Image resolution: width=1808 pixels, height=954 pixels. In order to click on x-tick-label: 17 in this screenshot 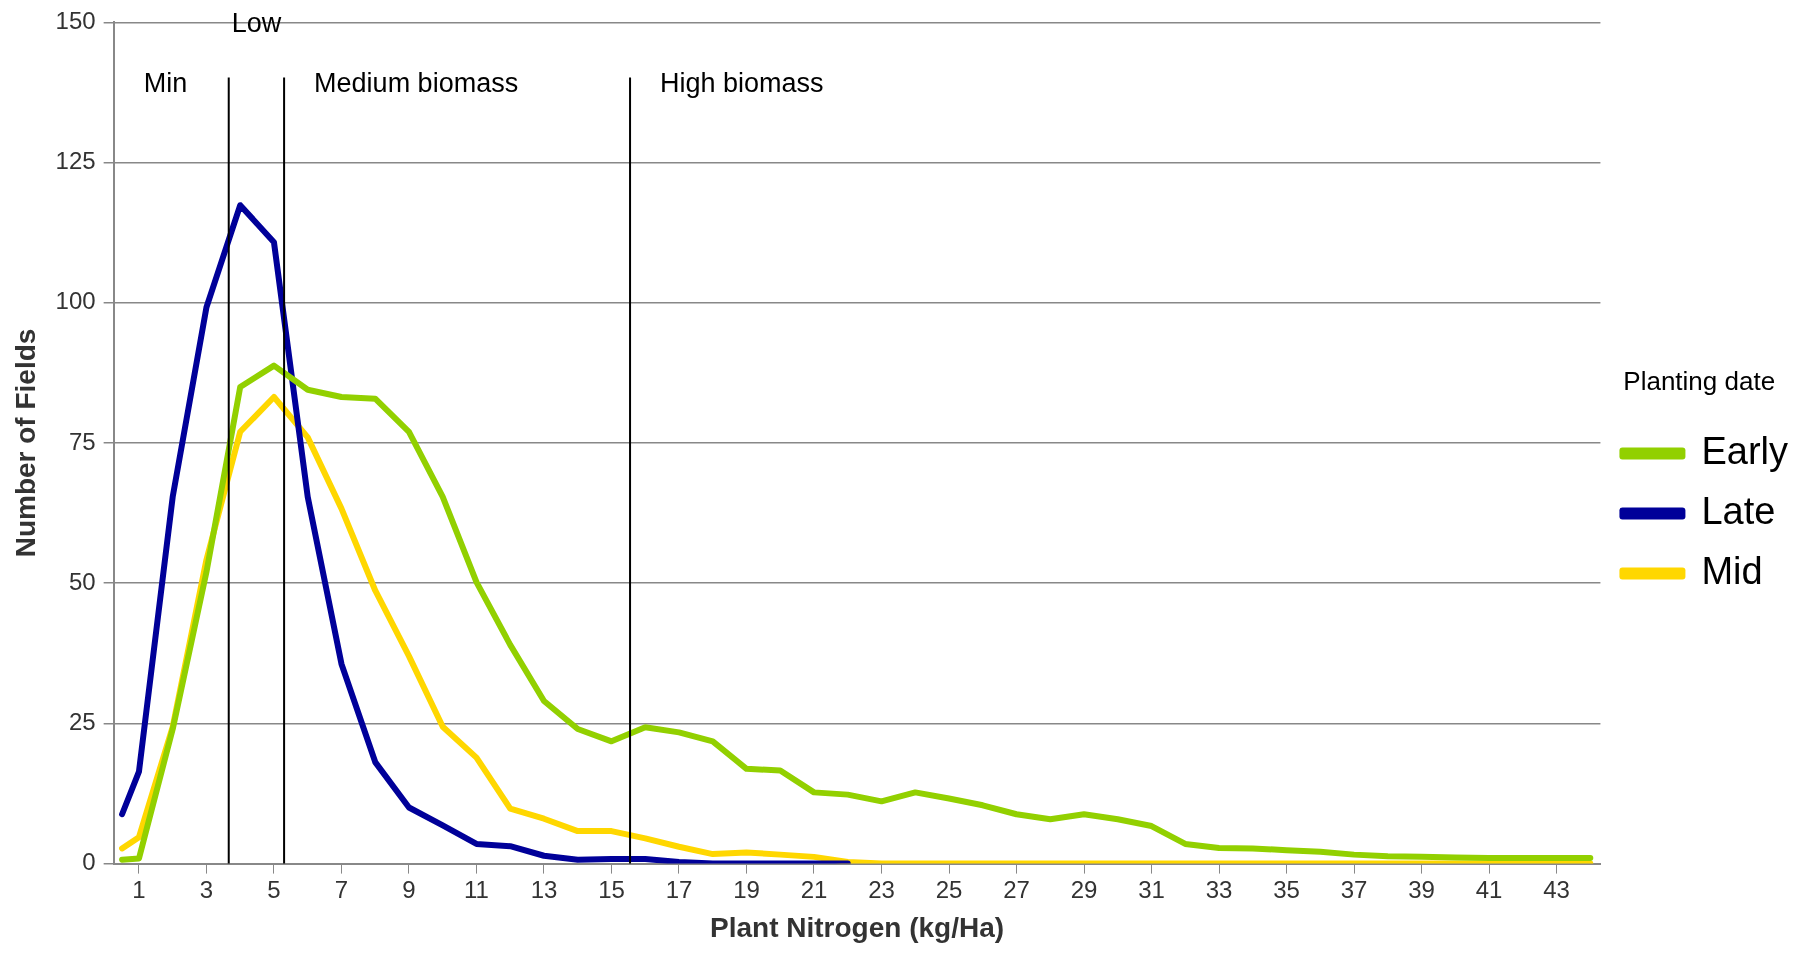, I will do `click(679, 889)`.